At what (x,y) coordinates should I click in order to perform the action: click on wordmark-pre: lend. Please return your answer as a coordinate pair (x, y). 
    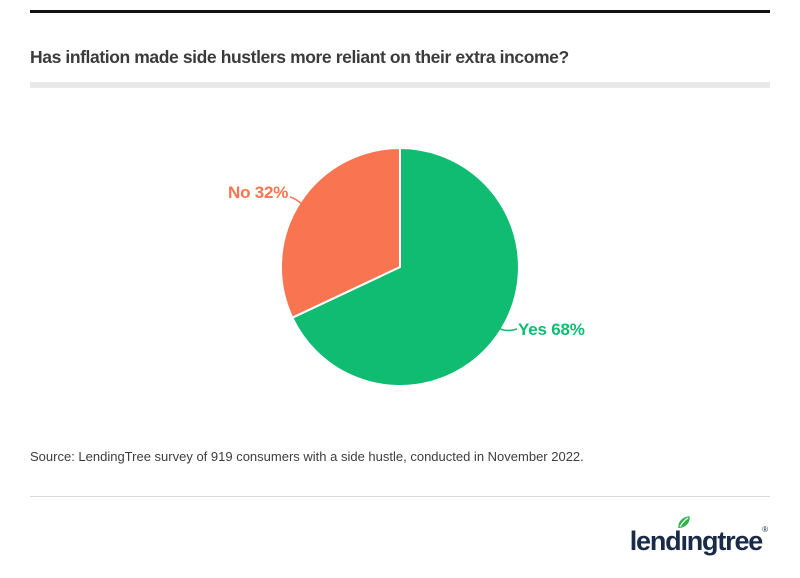
    Looking at the image, I should click on (655, 541).